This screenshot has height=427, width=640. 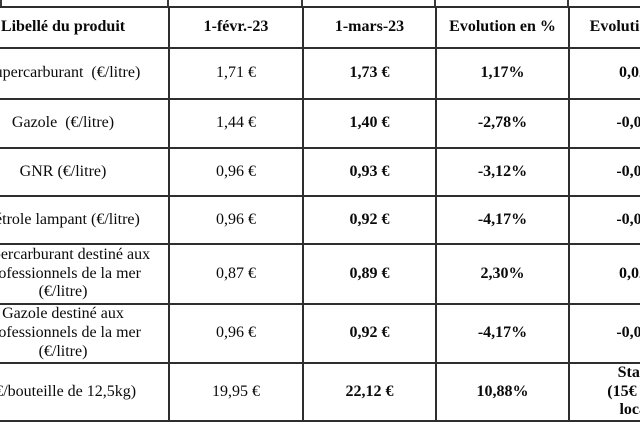 I want to click on price-mar: 1,40 €, so click(x=369, y=123).